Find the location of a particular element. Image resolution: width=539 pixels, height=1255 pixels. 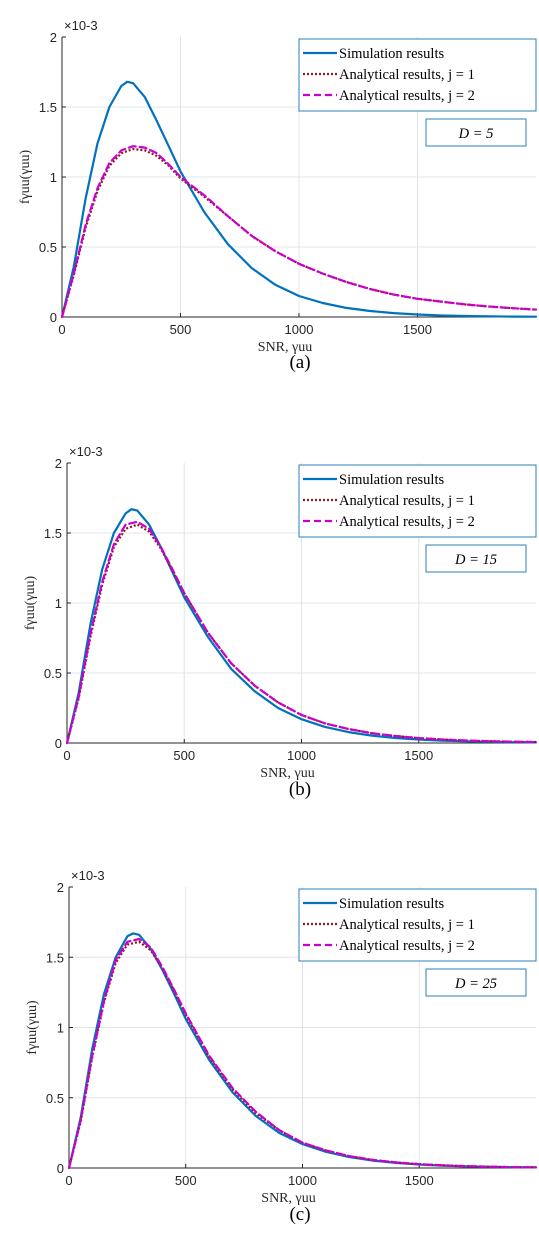

panel-caption: (a) is located at coordinates (299, 362).